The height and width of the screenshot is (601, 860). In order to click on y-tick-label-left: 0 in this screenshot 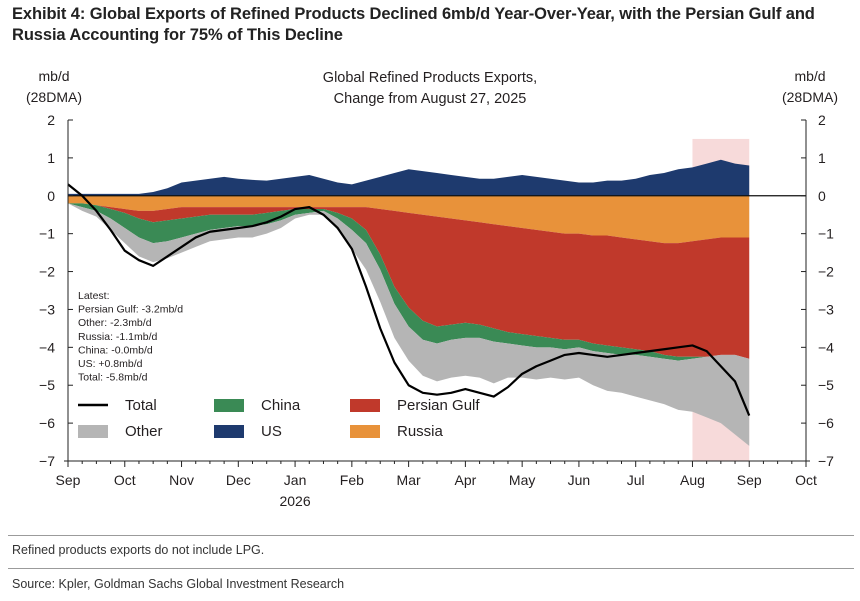, I will do `click(51, 196)`.